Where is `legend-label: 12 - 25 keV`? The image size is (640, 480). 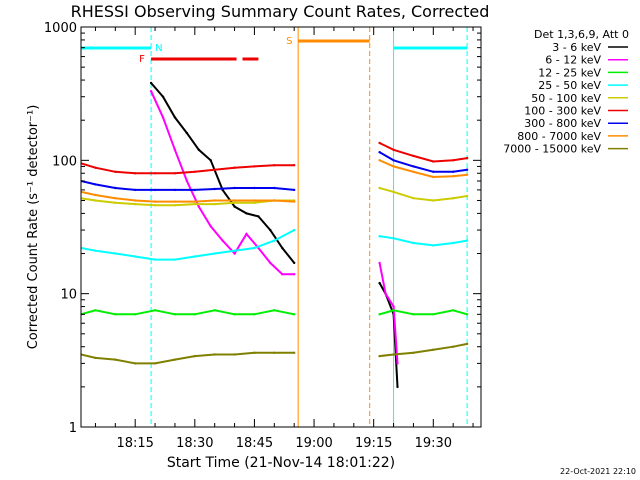
legend-label: 12 - 25 keV is located at coordinates (569, 72).